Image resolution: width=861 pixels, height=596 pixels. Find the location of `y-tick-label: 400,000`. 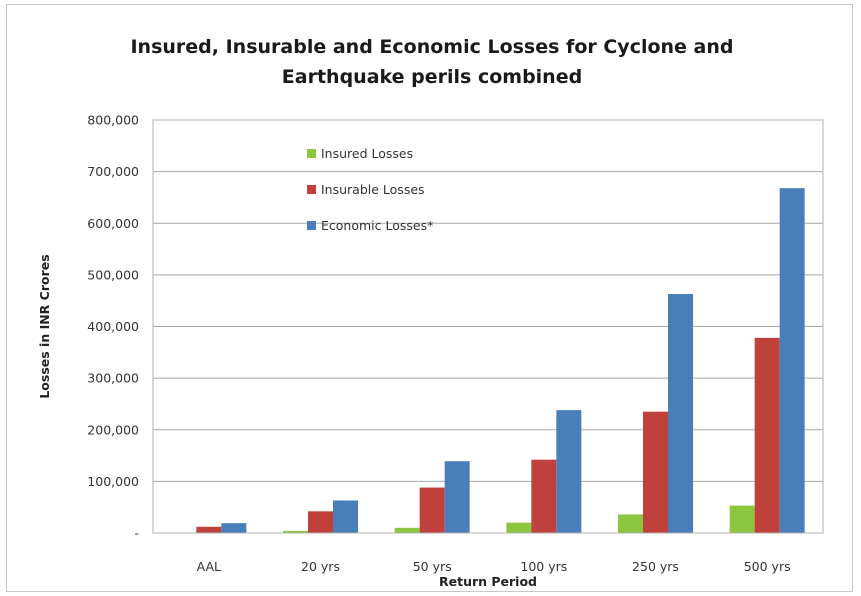

y-tick-label: 400,000 is located at coordinates (113, 326).